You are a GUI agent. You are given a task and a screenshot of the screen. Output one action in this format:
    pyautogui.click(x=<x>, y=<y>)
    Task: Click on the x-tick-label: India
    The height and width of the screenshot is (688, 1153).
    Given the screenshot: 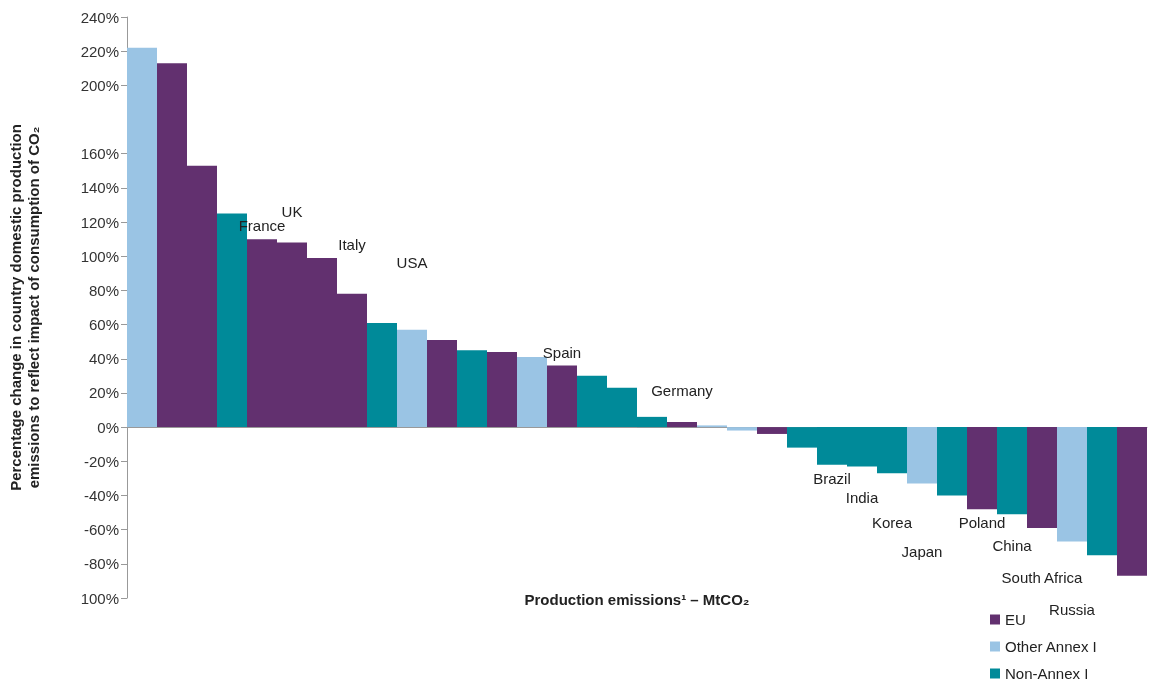 What is the action you would take?
    pyautogui.click(x=862, y=498)
    